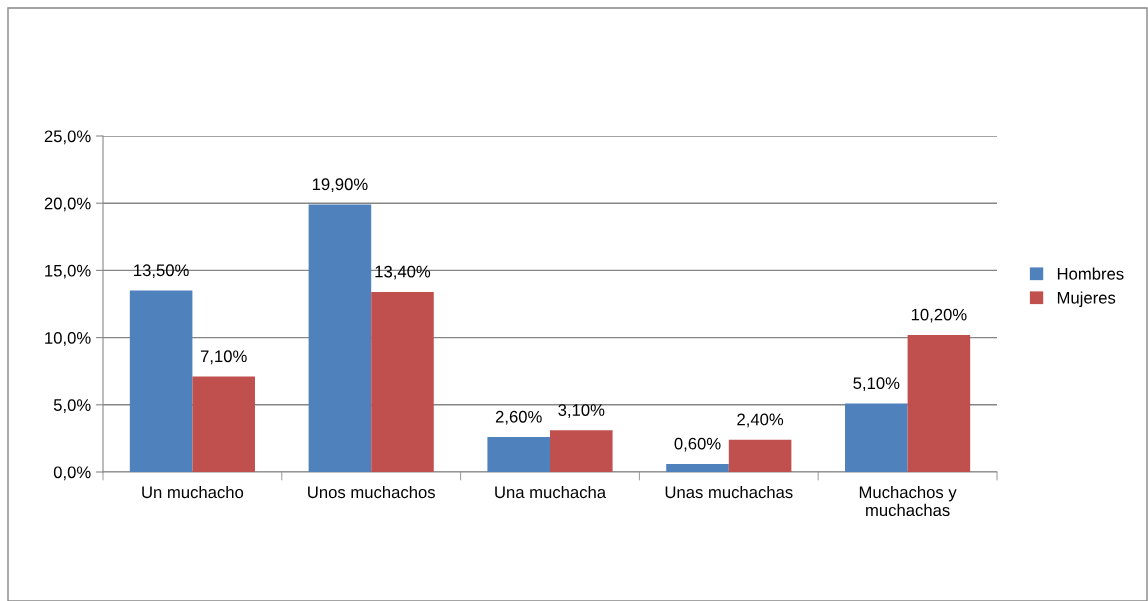 This screenshot has width=1148, height=601. Describe the element at coordinates (729, 492) in the screenshot. I see `x-tick-label: Unas muchachas` at that location.